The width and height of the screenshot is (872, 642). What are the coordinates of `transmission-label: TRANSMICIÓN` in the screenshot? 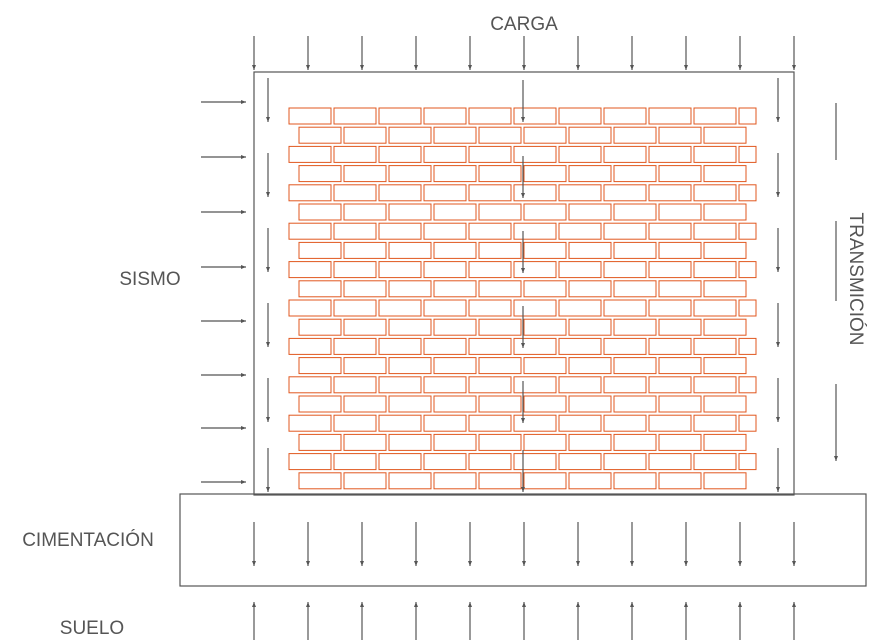 It's located at (856, 279).